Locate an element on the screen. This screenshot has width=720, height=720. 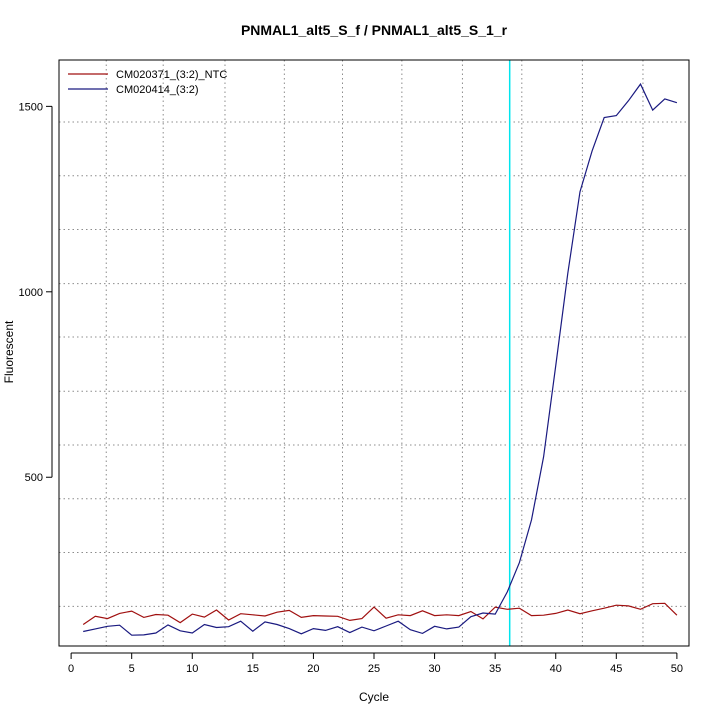
y-axis: 500 1000 1500 is located at coordinates (36, 292).